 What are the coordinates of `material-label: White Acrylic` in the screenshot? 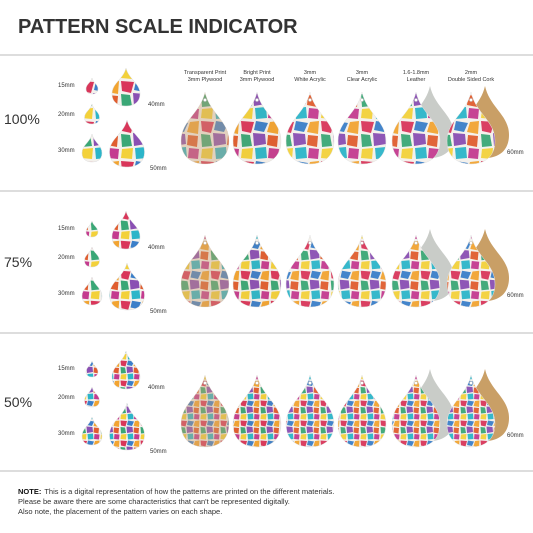 It's located at (310, 80).